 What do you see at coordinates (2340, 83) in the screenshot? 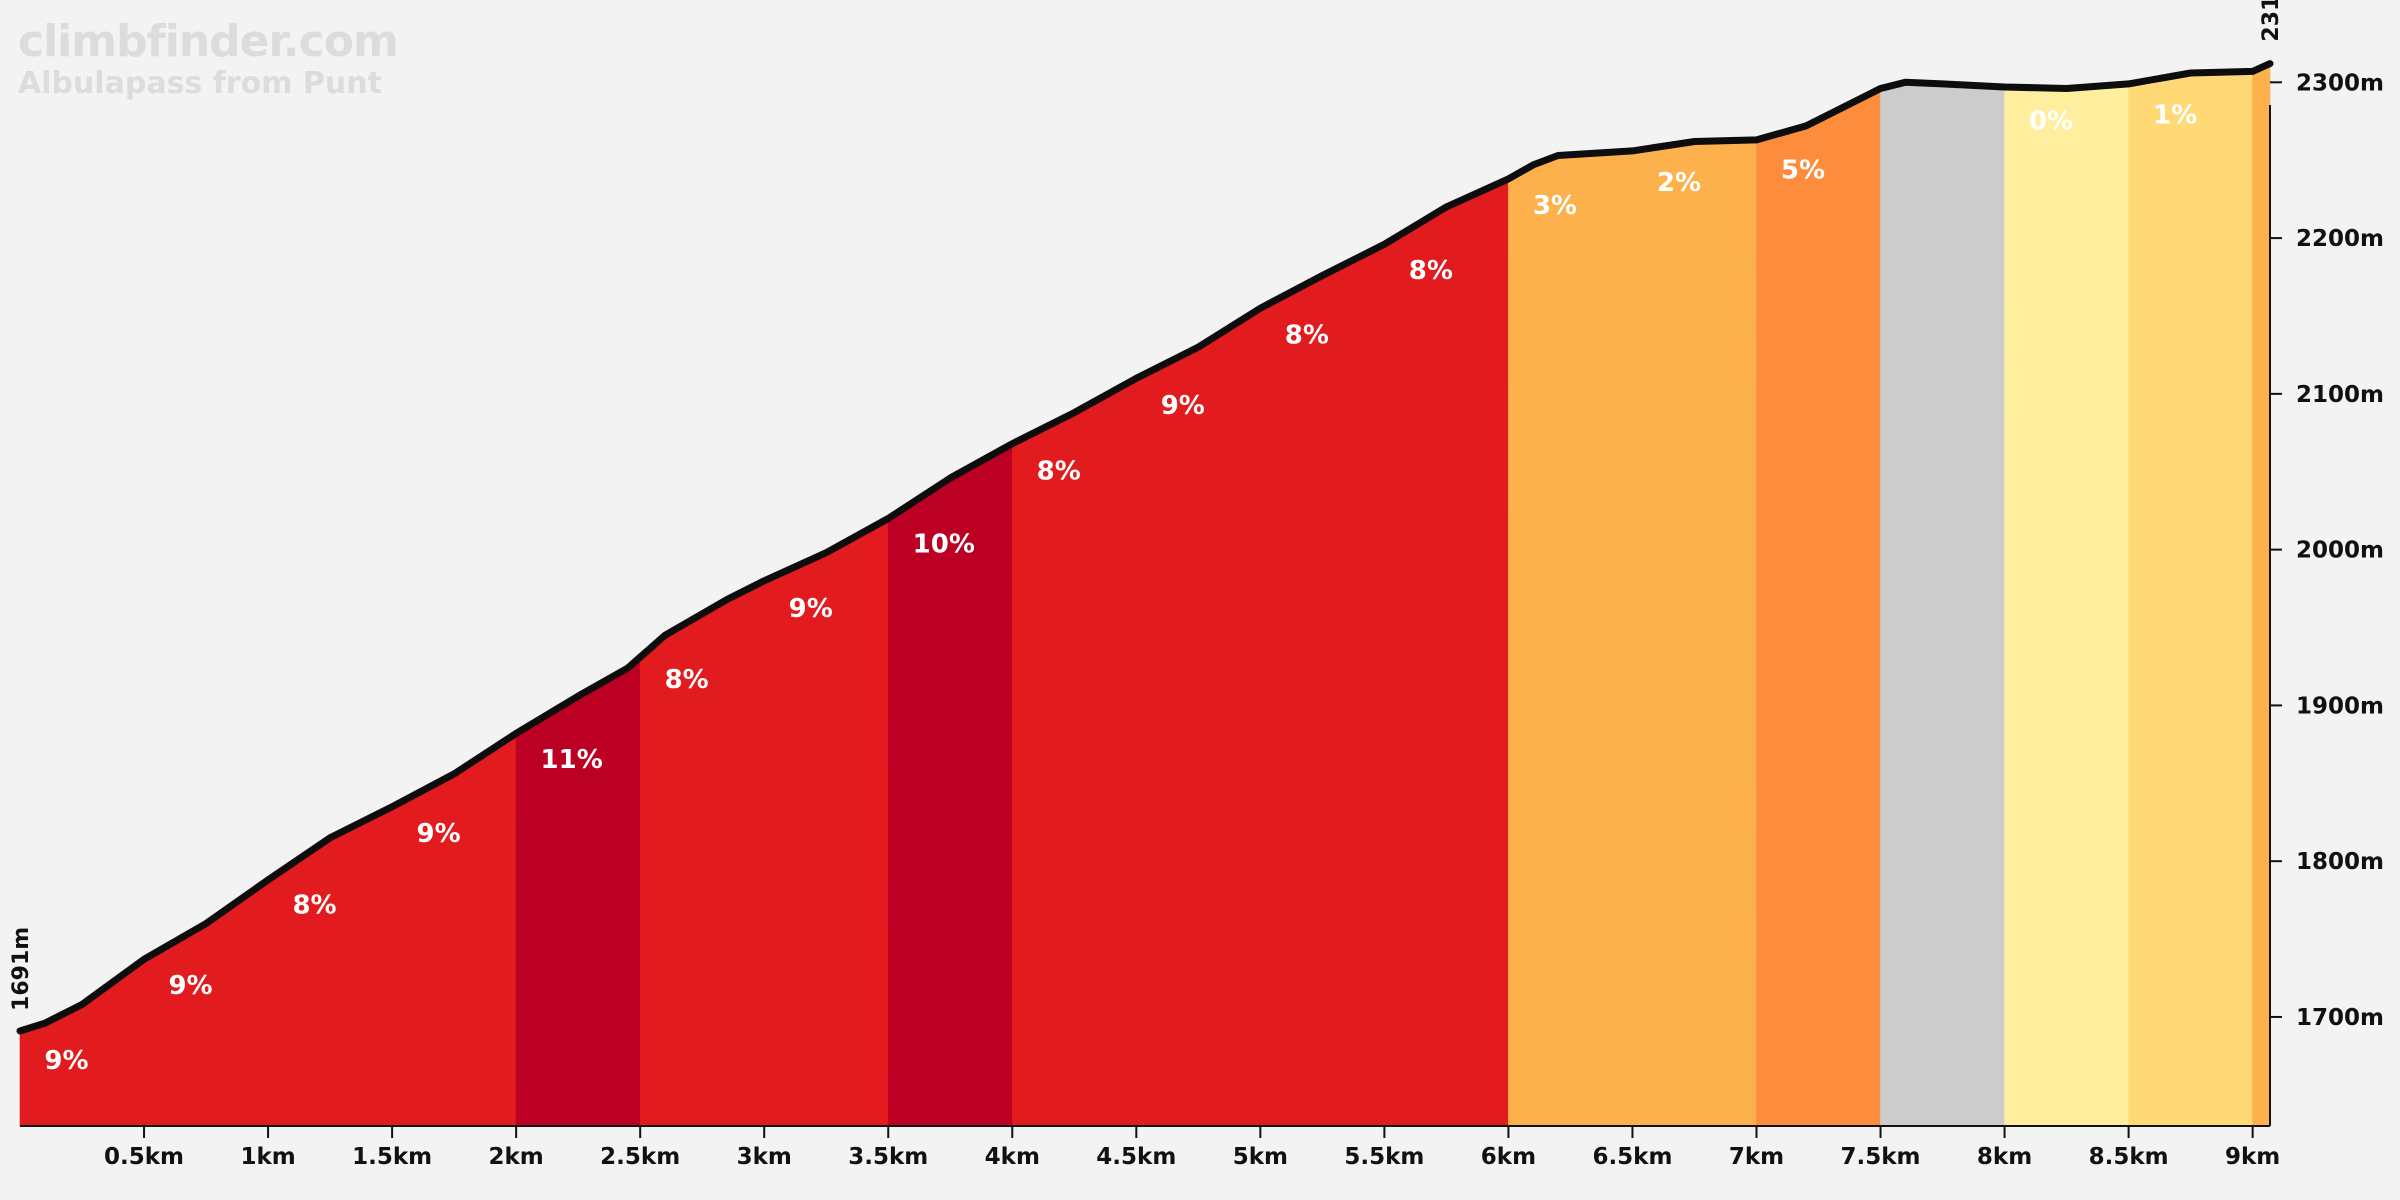
I see `y-tick-label-6: 2300m` at bounding box center [2340, 83].